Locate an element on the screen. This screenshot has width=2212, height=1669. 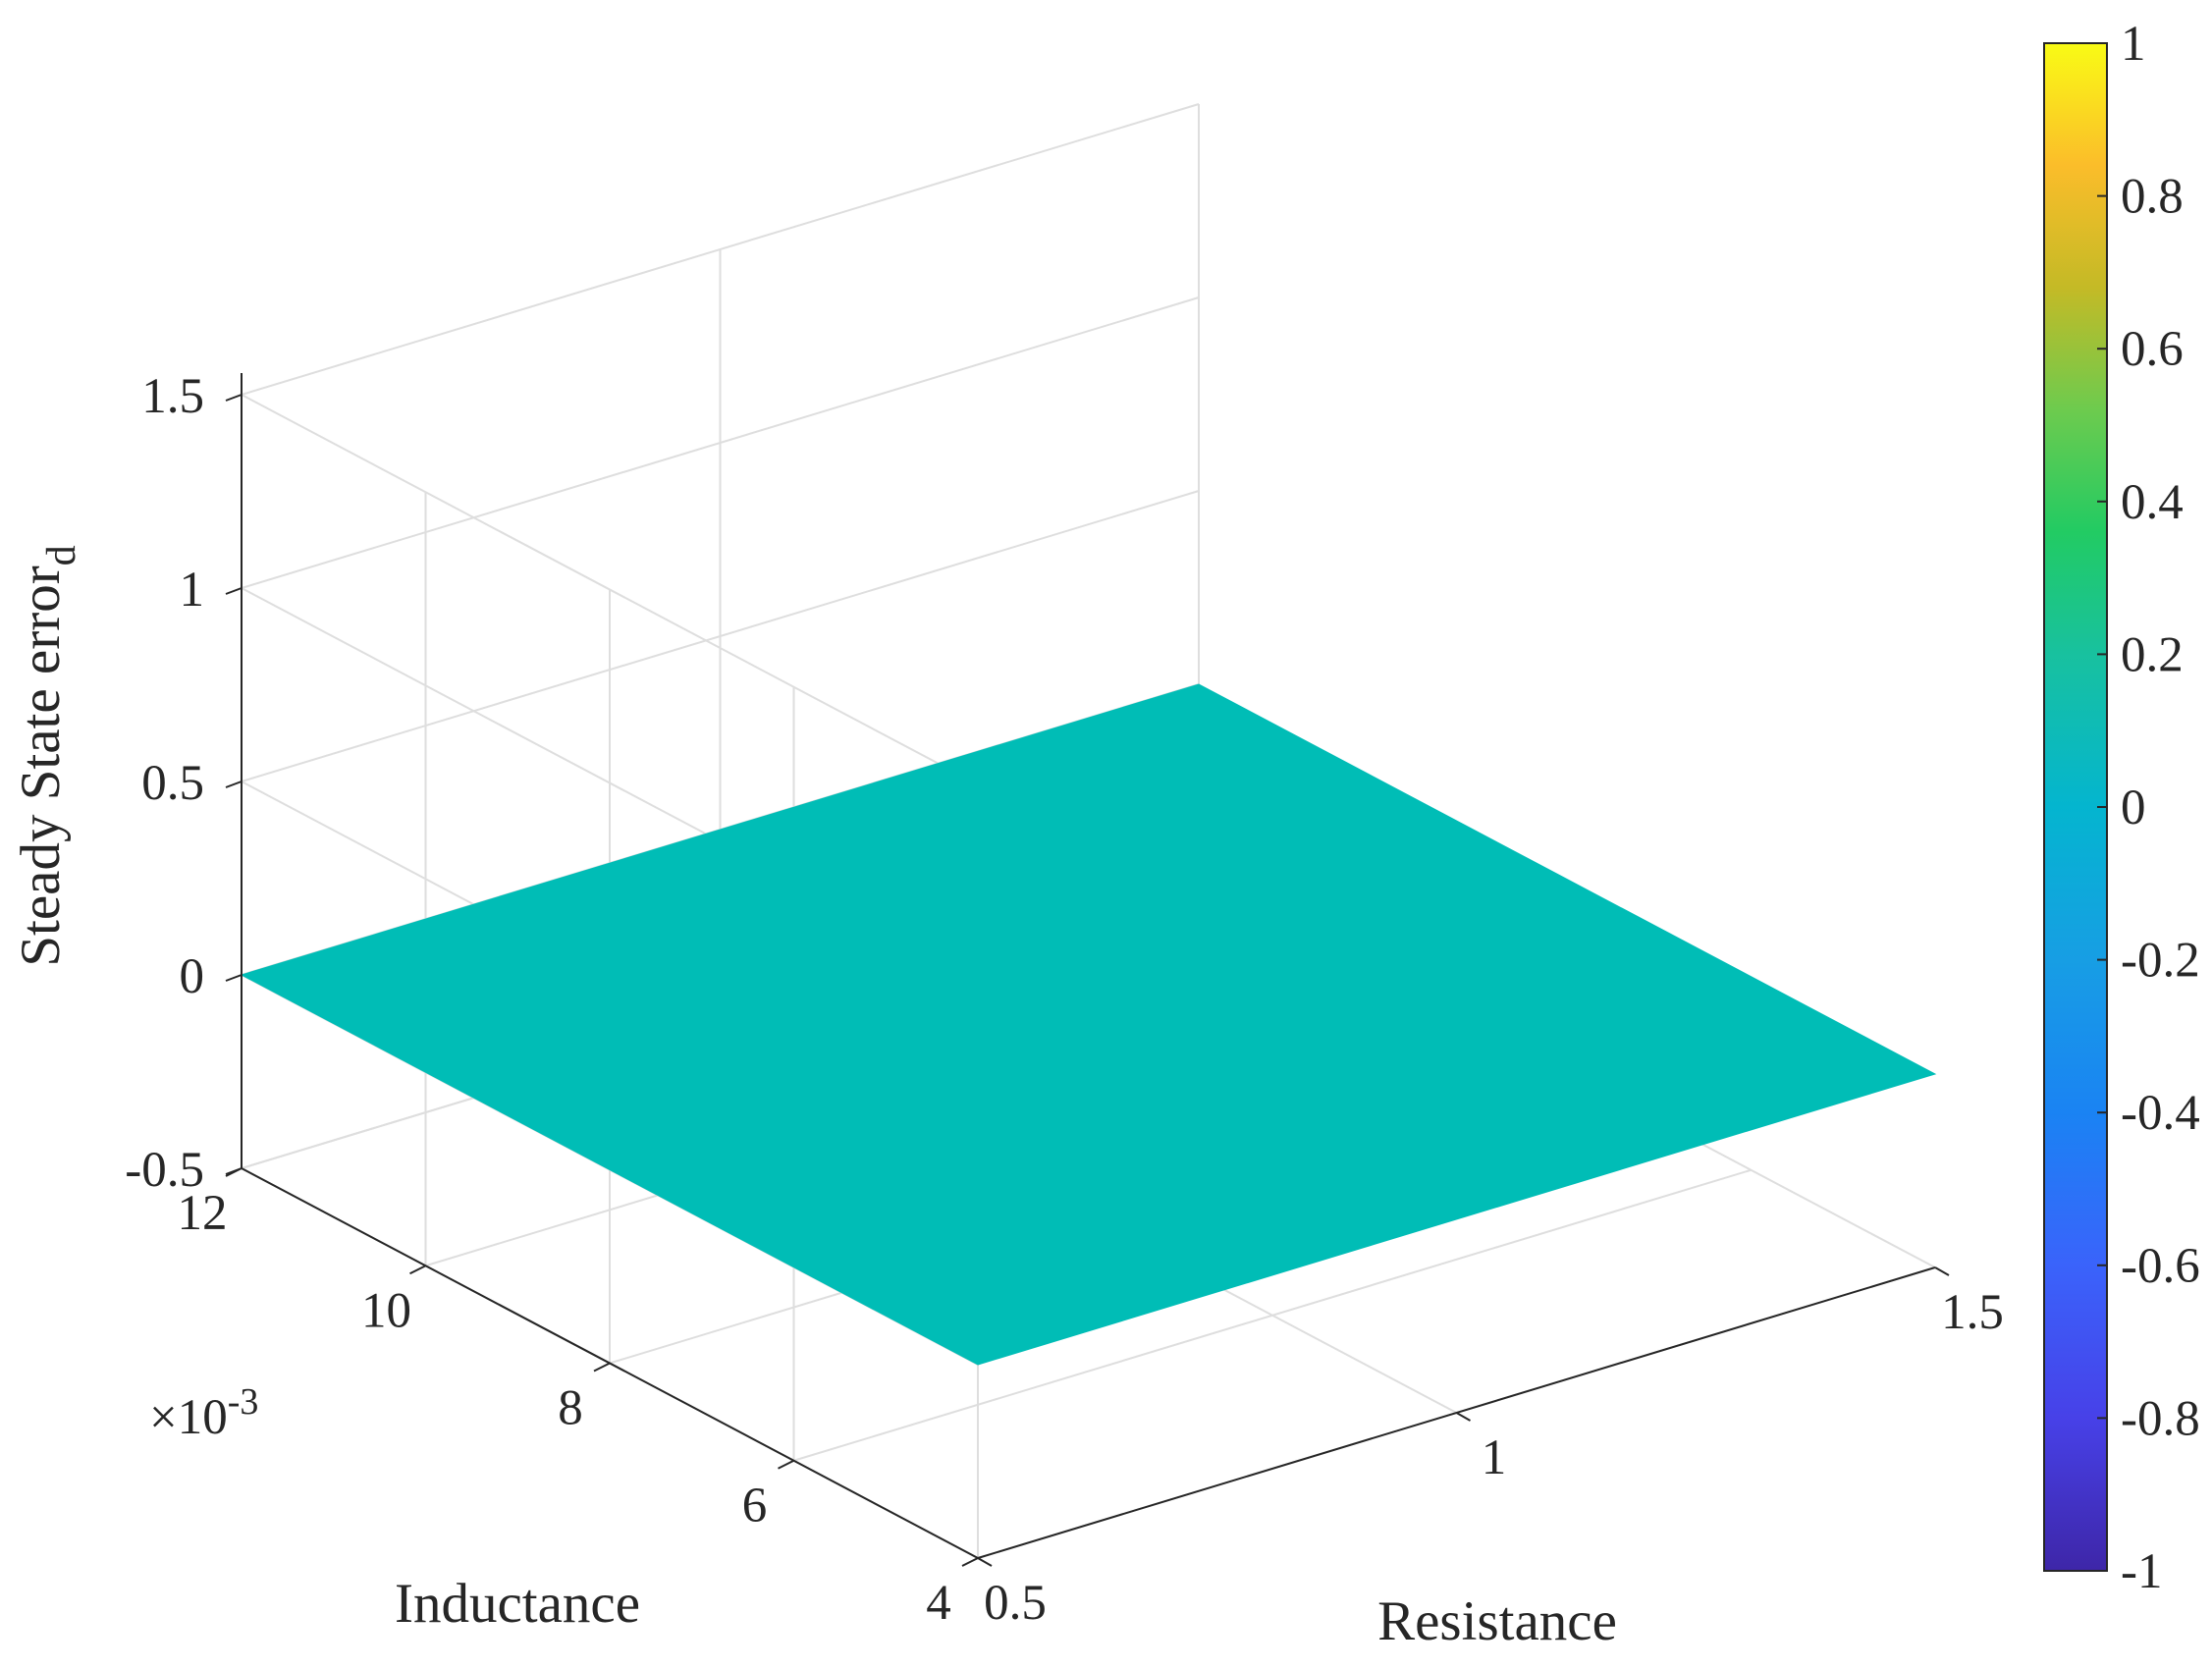
z-axis-label-subscript: d is located at coordinates (61, 555).